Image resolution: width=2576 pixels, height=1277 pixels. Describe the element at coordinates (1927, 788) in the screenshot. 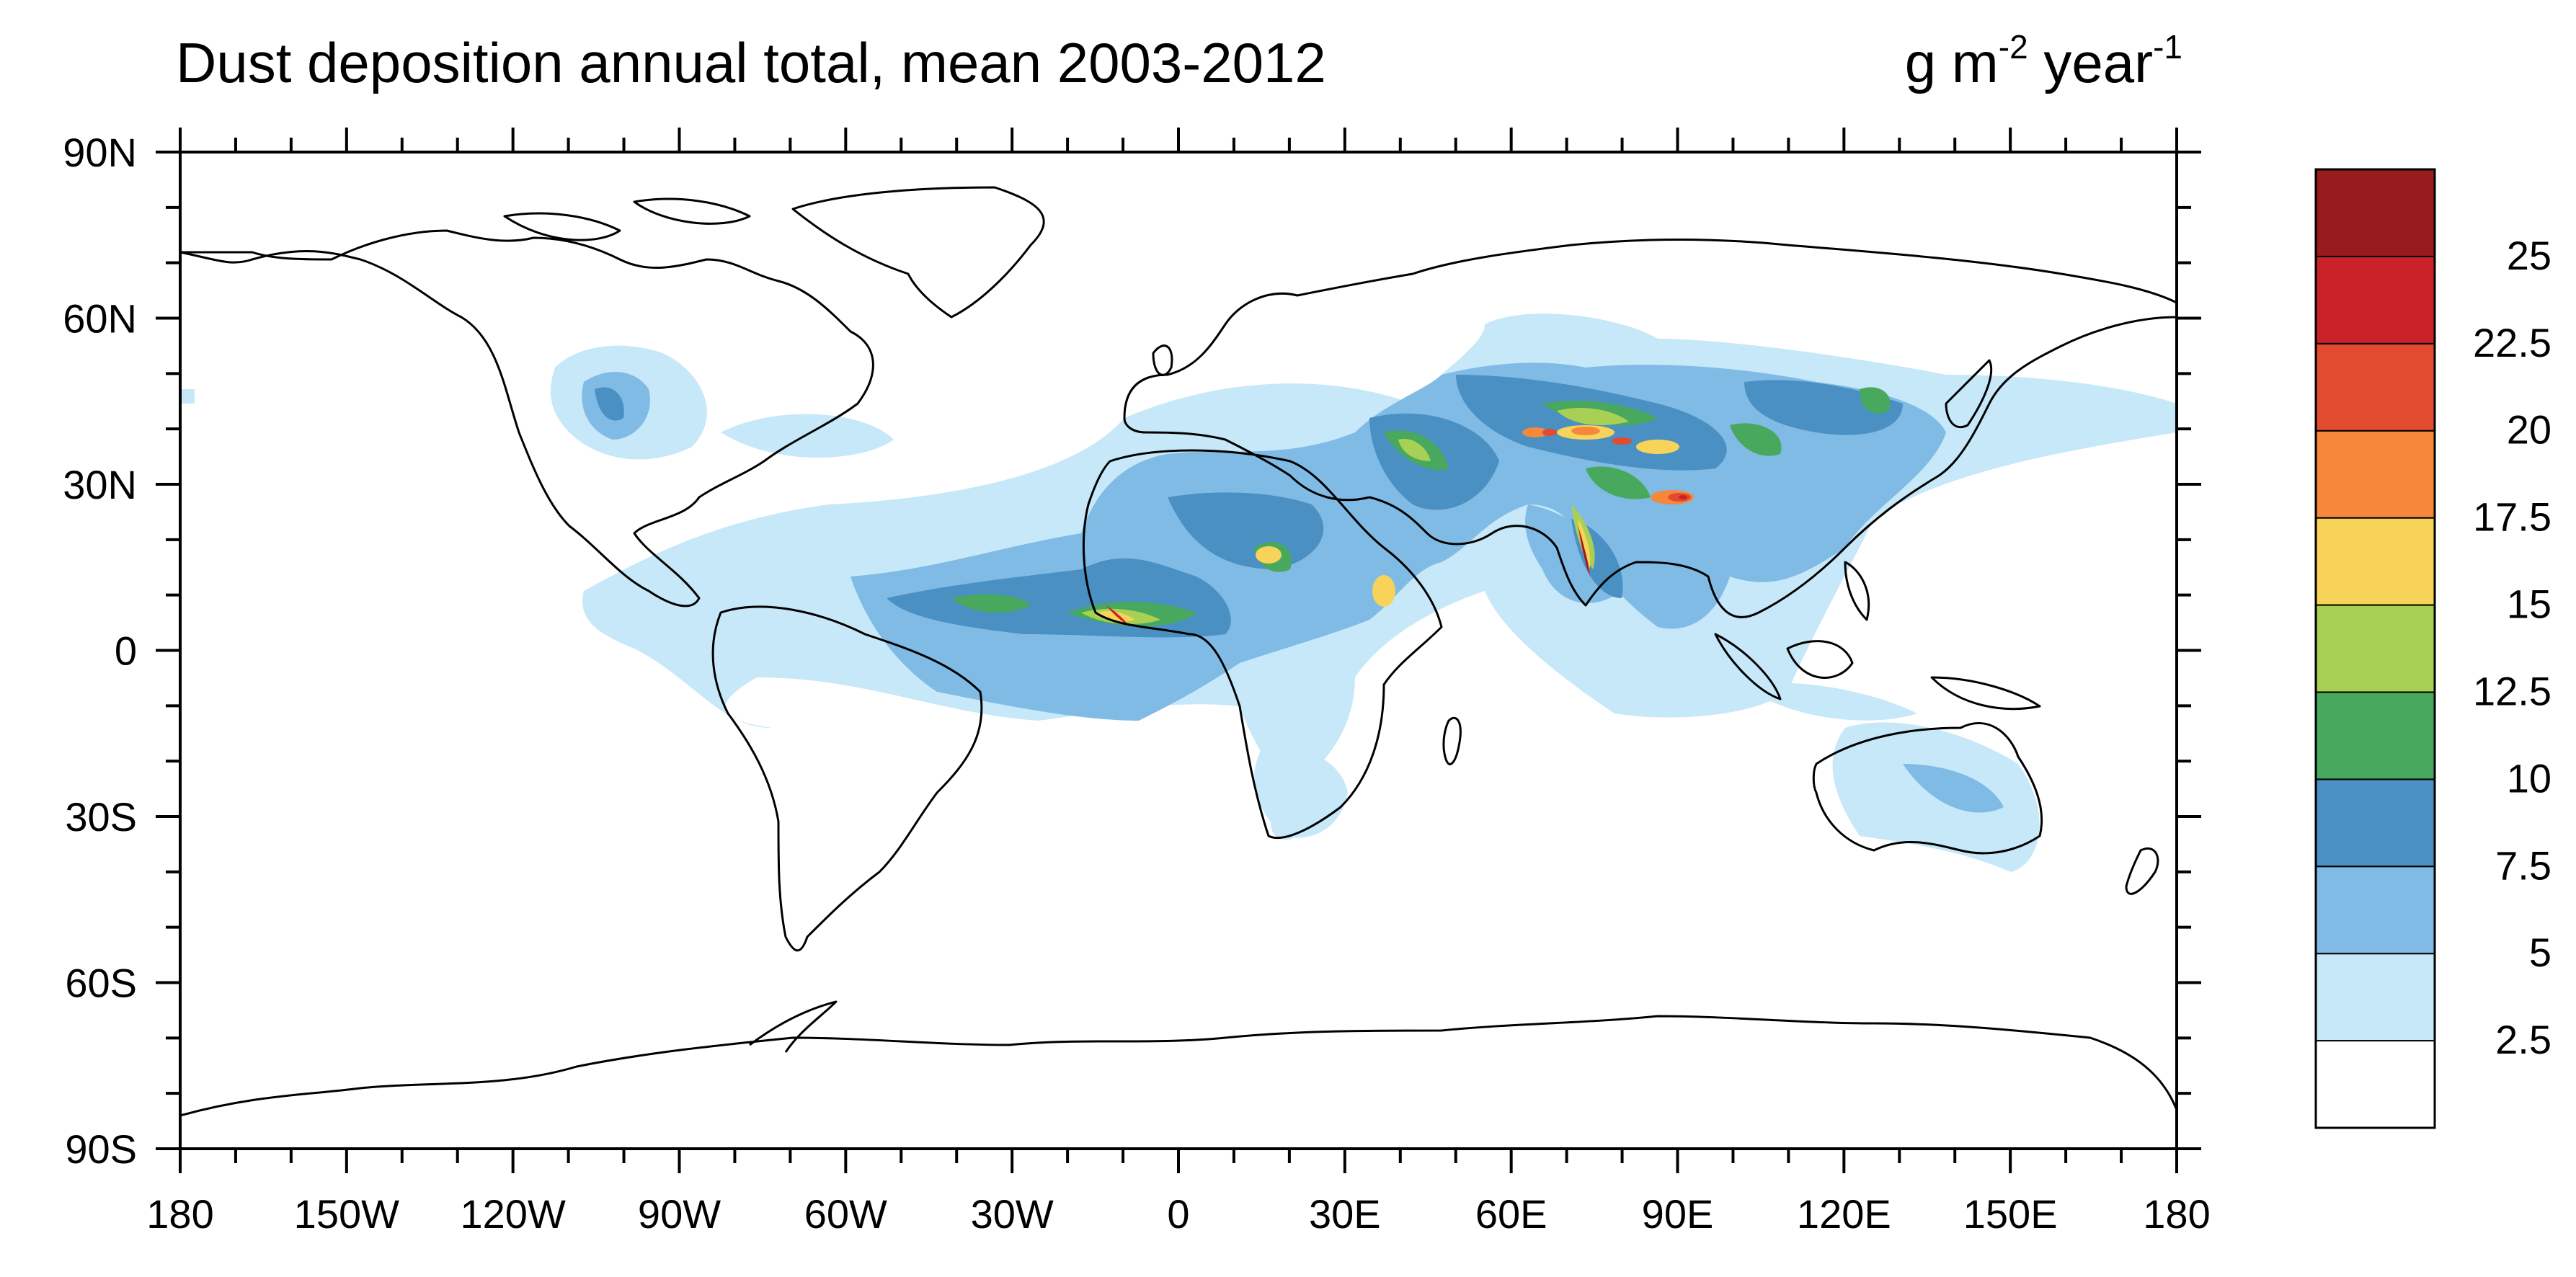

I see `coastline-australia` at that location.